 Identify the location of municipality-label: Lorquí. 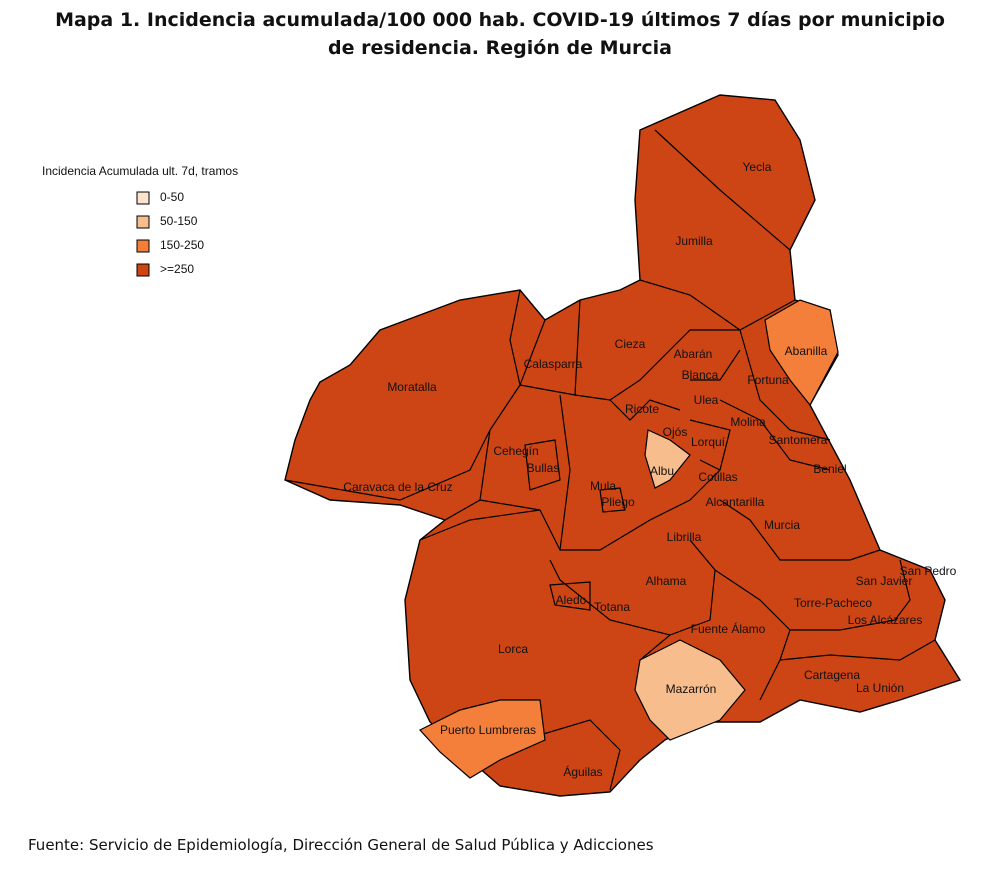
(708, 442).